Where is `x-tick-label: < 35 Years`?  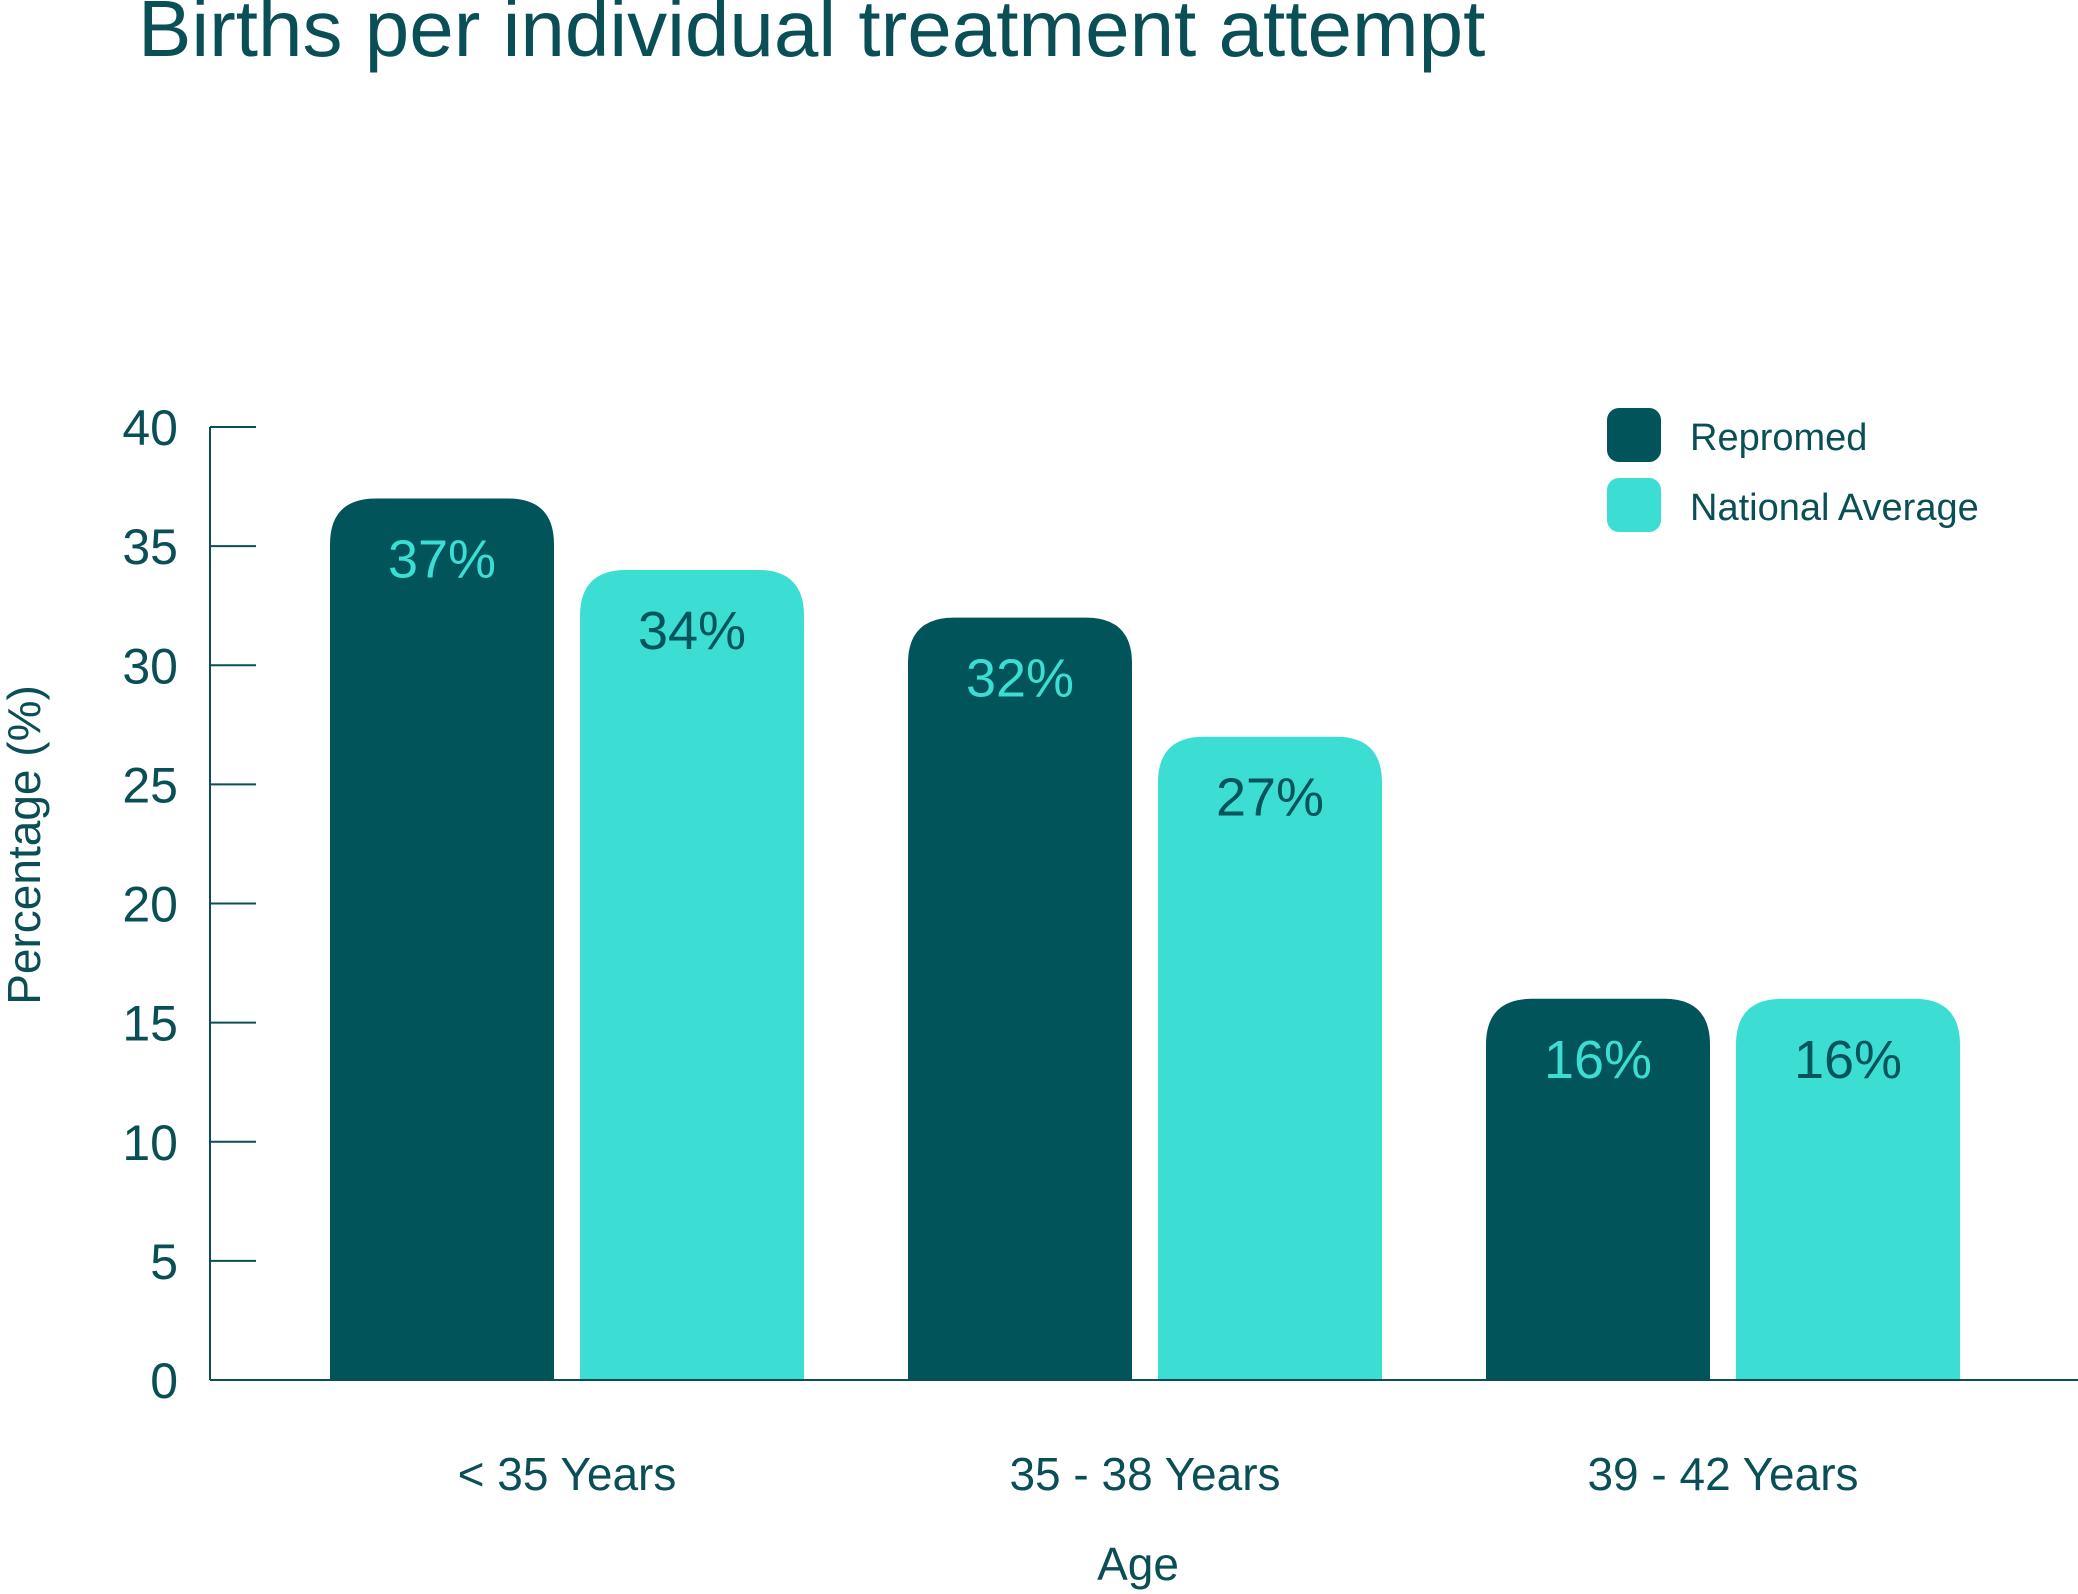 x-tick-label: < 35 Years is located at coordinates (567, 1474).